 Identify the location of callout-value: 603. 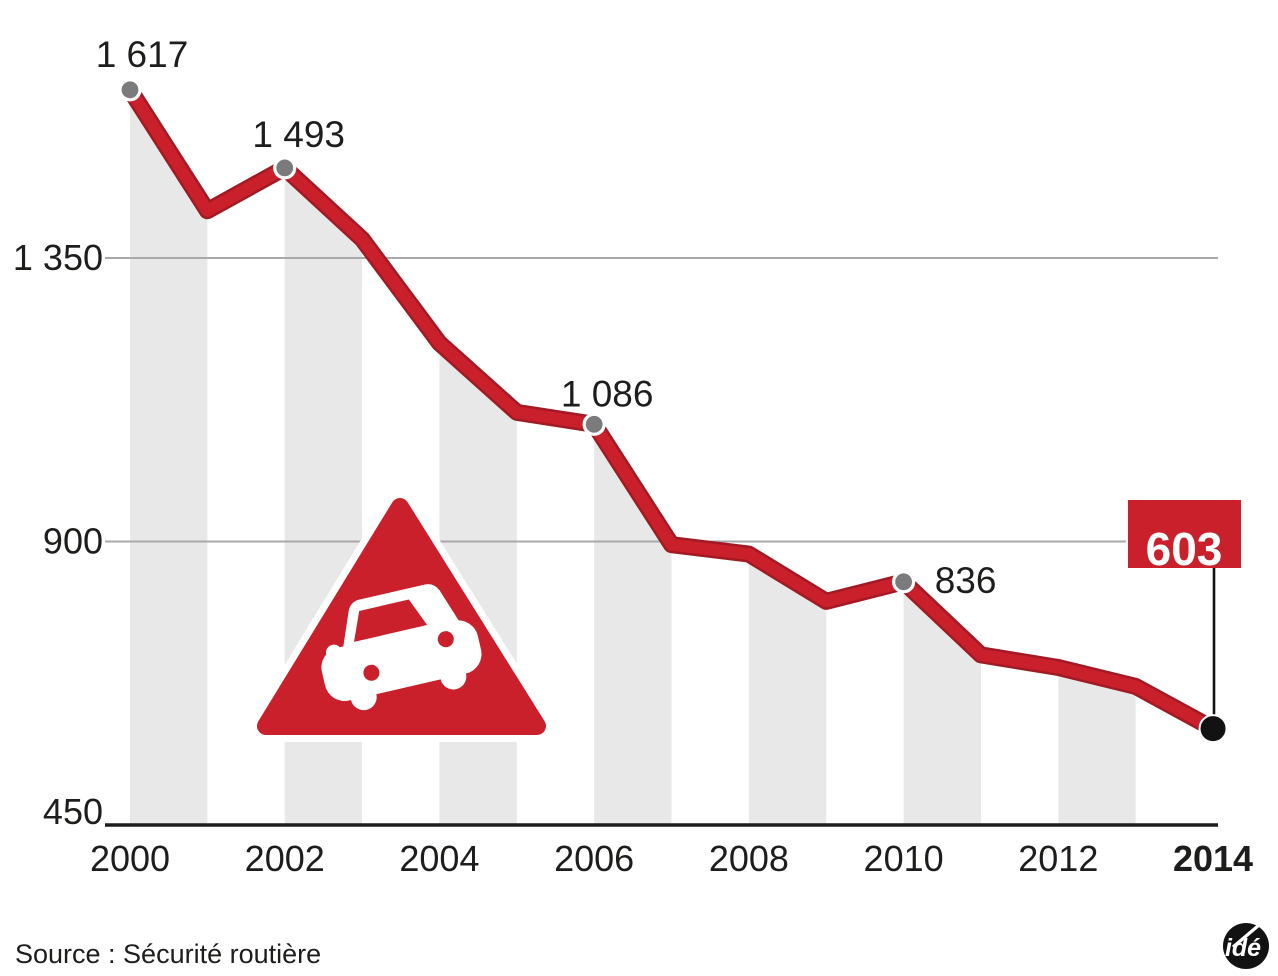
(1184, 549).